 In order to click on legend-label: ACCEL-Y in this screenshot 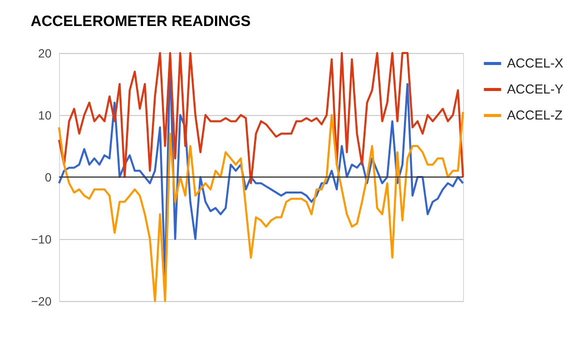, I will do `click(535, 89)`.